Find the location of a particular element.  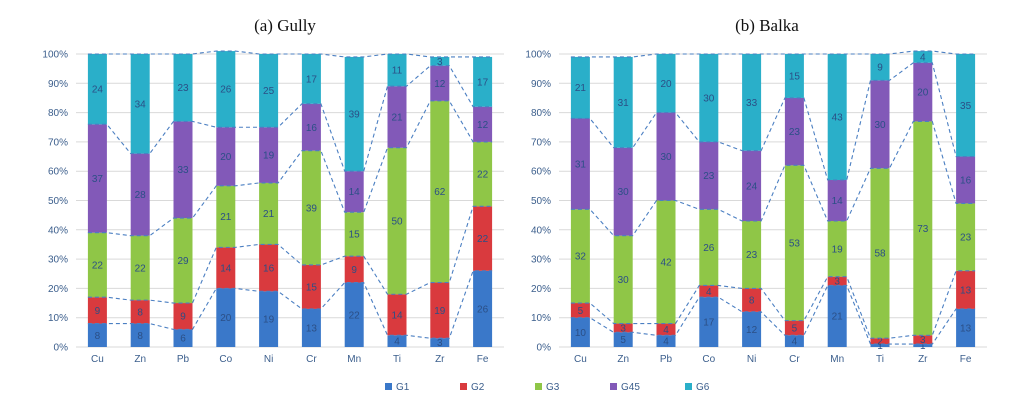

y-tick-label: 70% is located at coordinates (541, 142).